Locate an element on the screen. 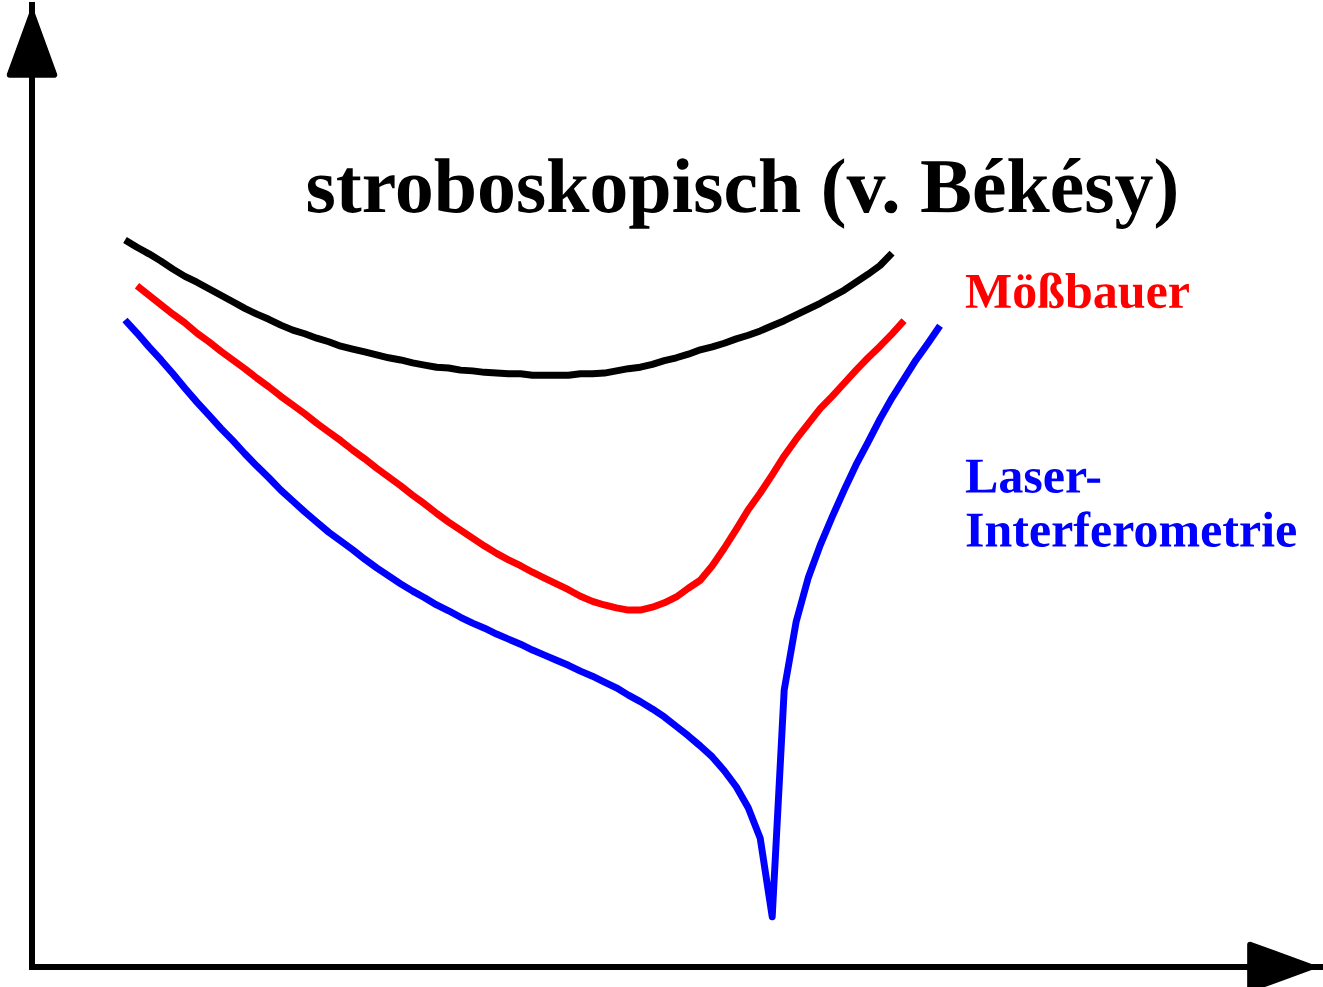 This screenshot has height=987, width=1323. series-label: Laser- Interferometrie is located at coordinates (1130, 503).